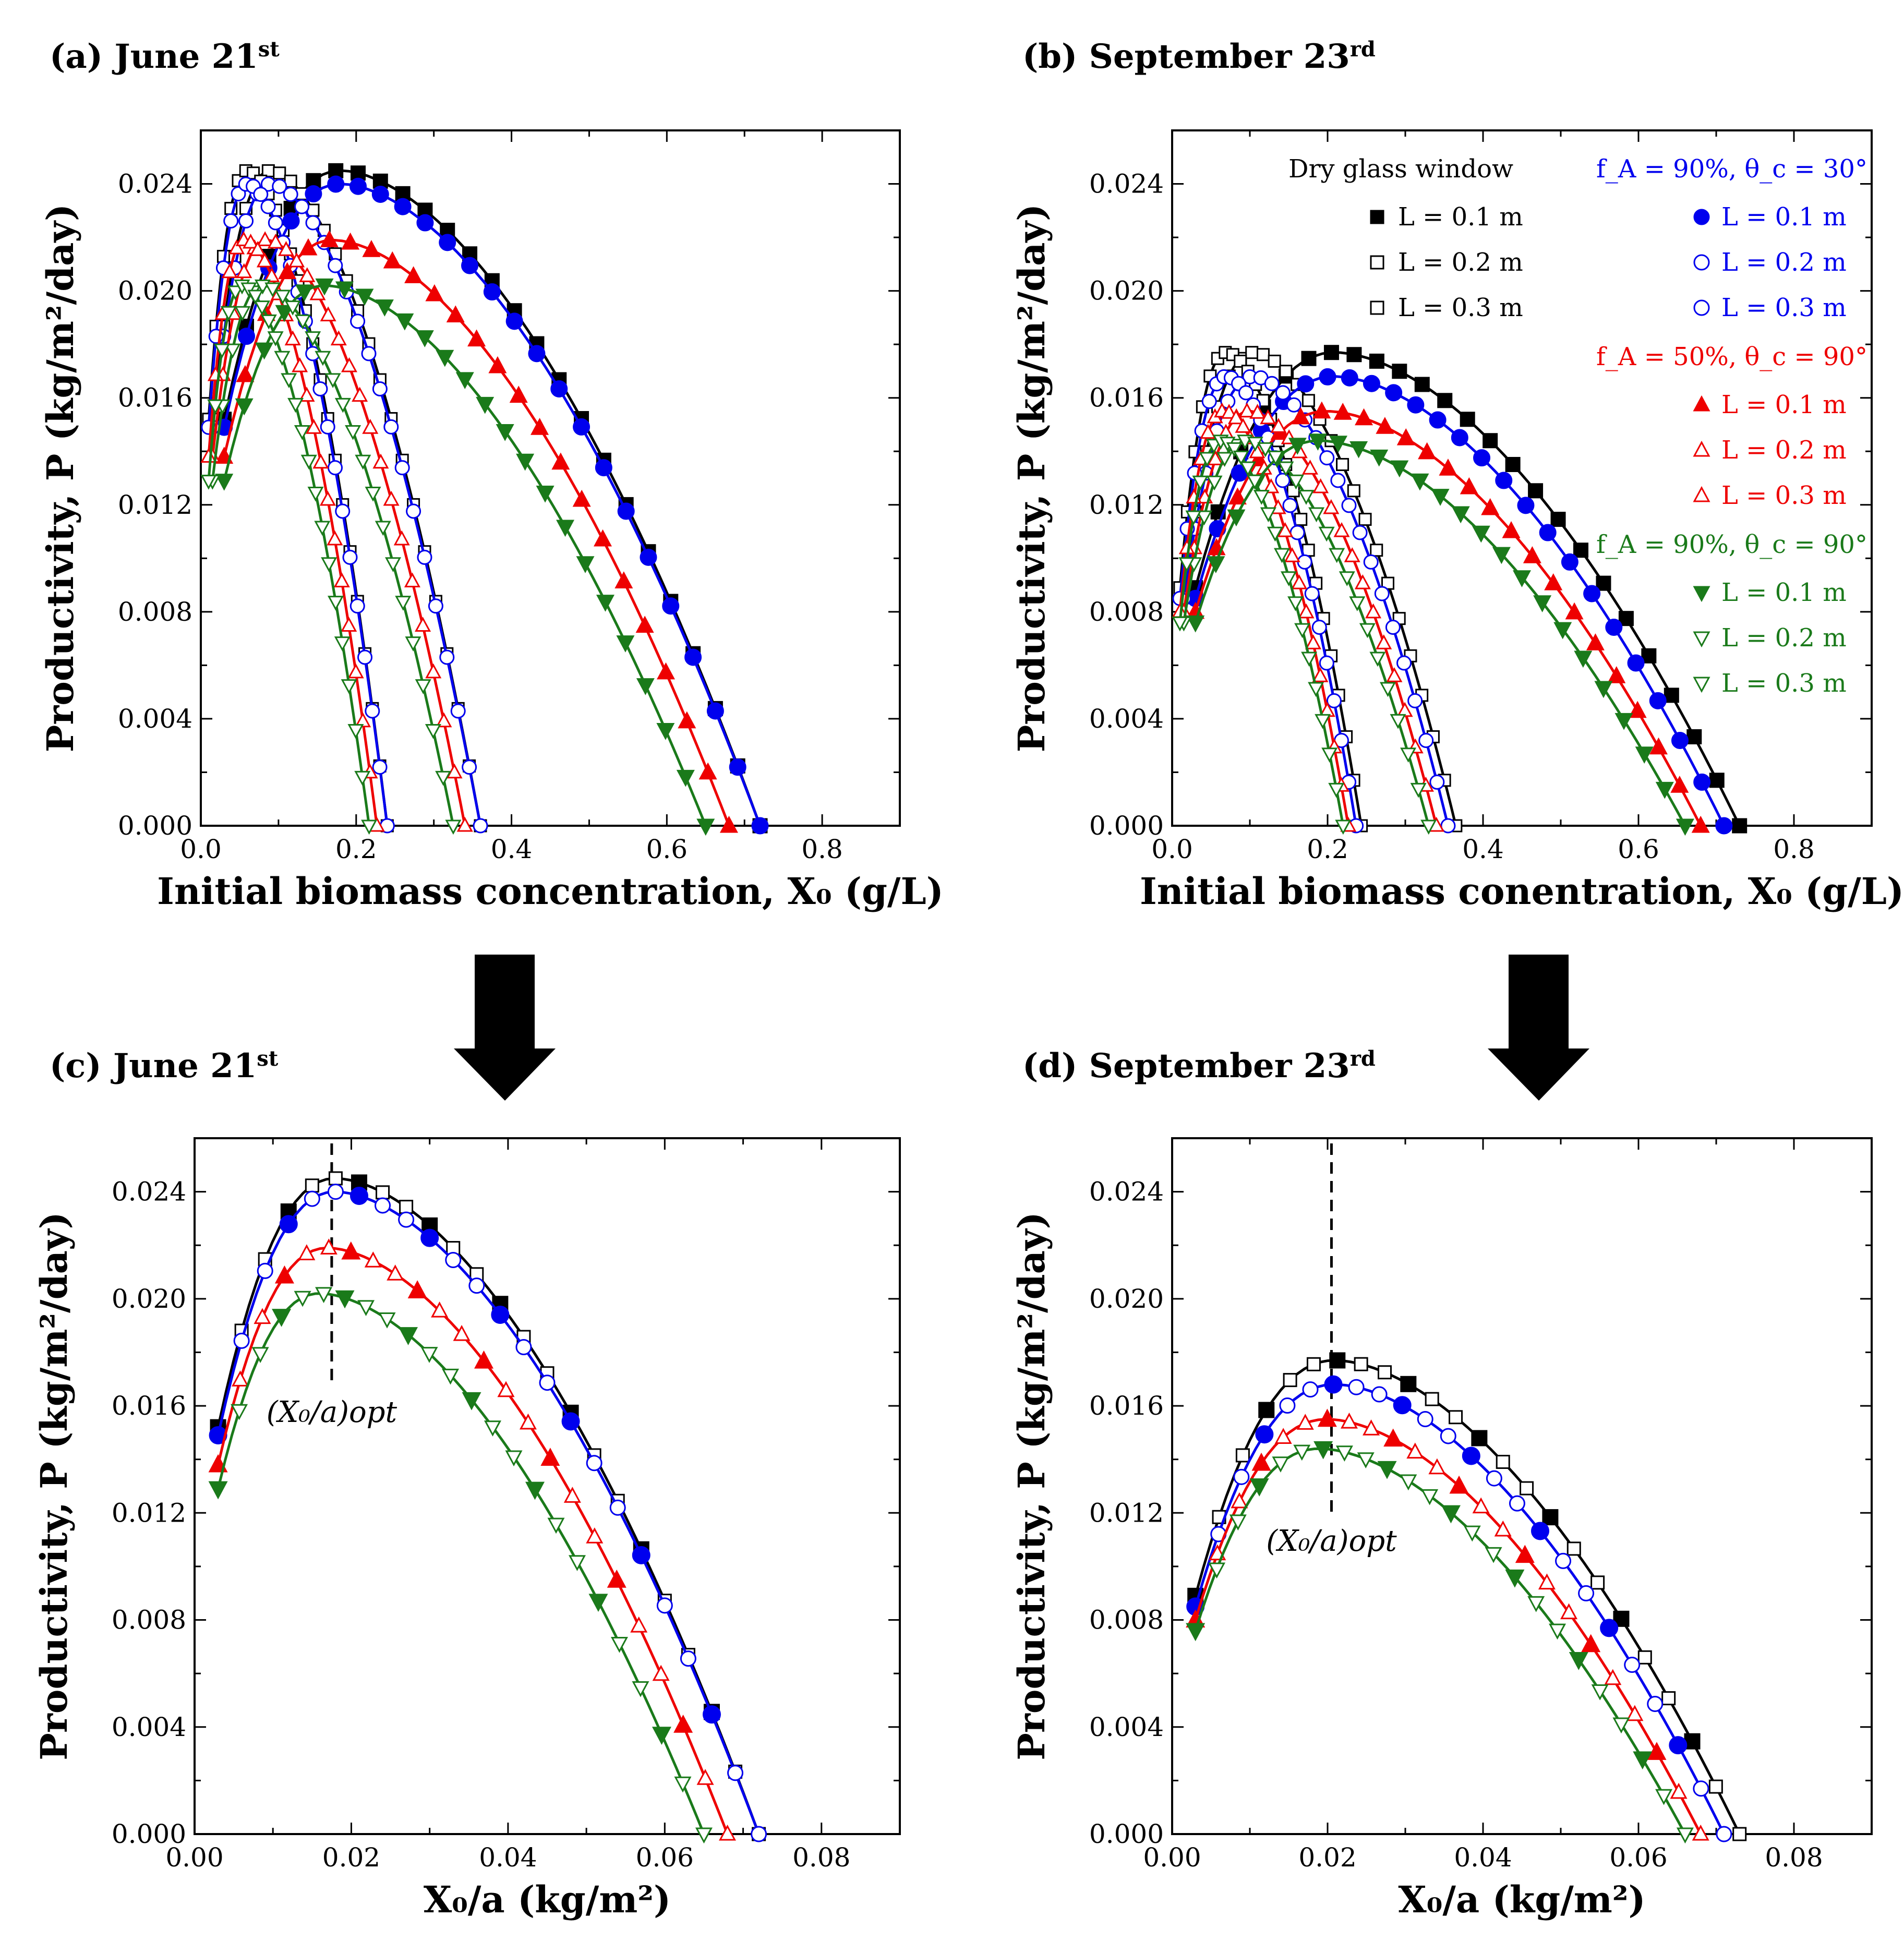 The height and width of the screenshot is (1953, 1904). I want to click on legend-fa90-90-L2: L = 0.2 m, so click(1784, 638).